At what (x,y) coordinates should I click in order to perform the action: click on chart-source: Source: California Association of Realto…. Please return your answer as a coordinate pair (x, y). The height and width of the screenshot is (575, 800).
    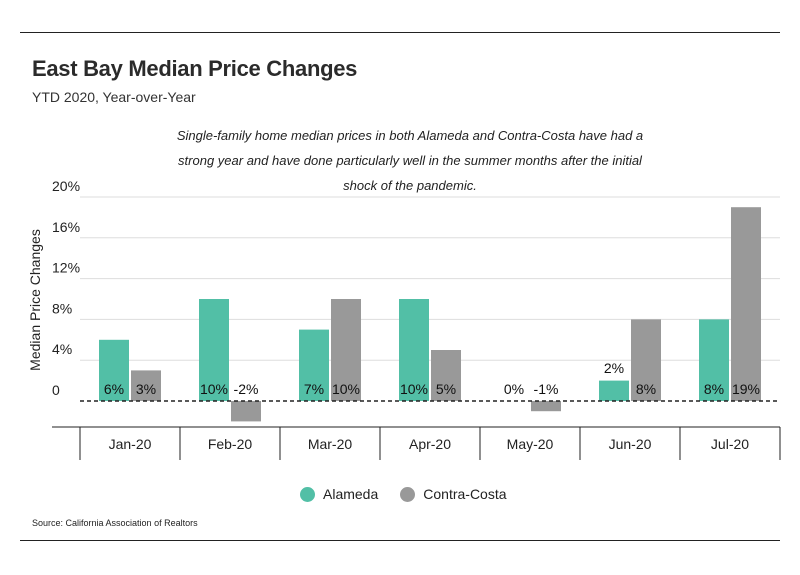
    Looking at the image, I should click on (115, 523).